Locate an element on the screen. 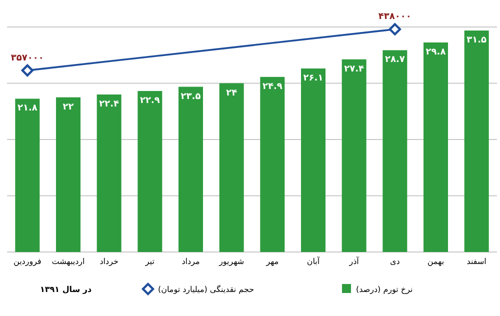 The image size is (500, 316). data-label: ۲۲.۴ is located at coordinates (109, 105).